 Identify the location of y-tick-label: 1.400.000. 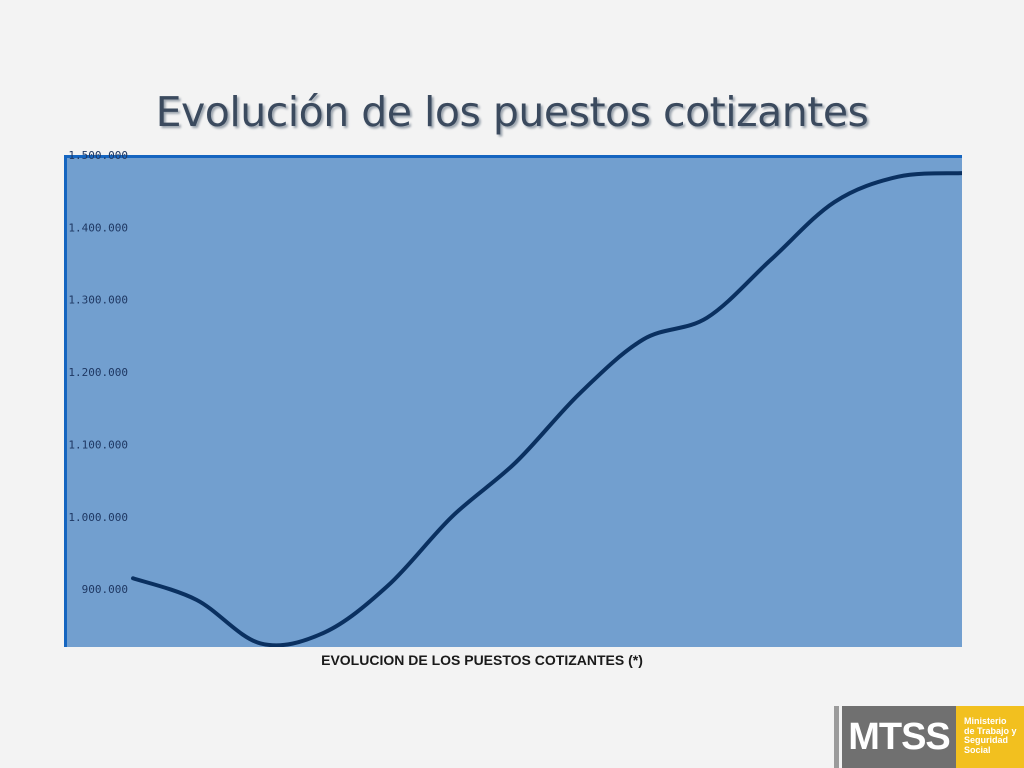
(98, 227).